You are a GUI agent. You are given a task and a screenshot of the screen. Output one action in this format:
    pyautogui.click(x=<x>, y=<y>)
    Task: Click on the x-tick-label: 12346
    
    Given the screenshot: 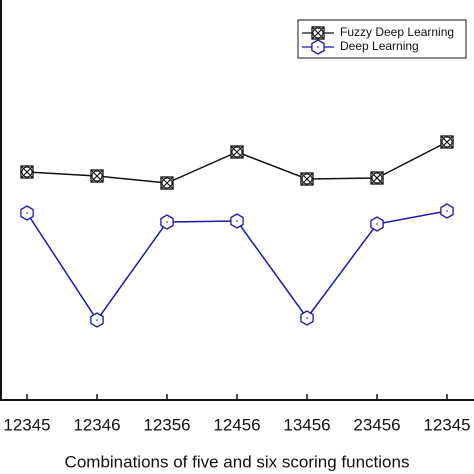 What is the action you would take?
    pyautogui.click(x=96, y=424)
    